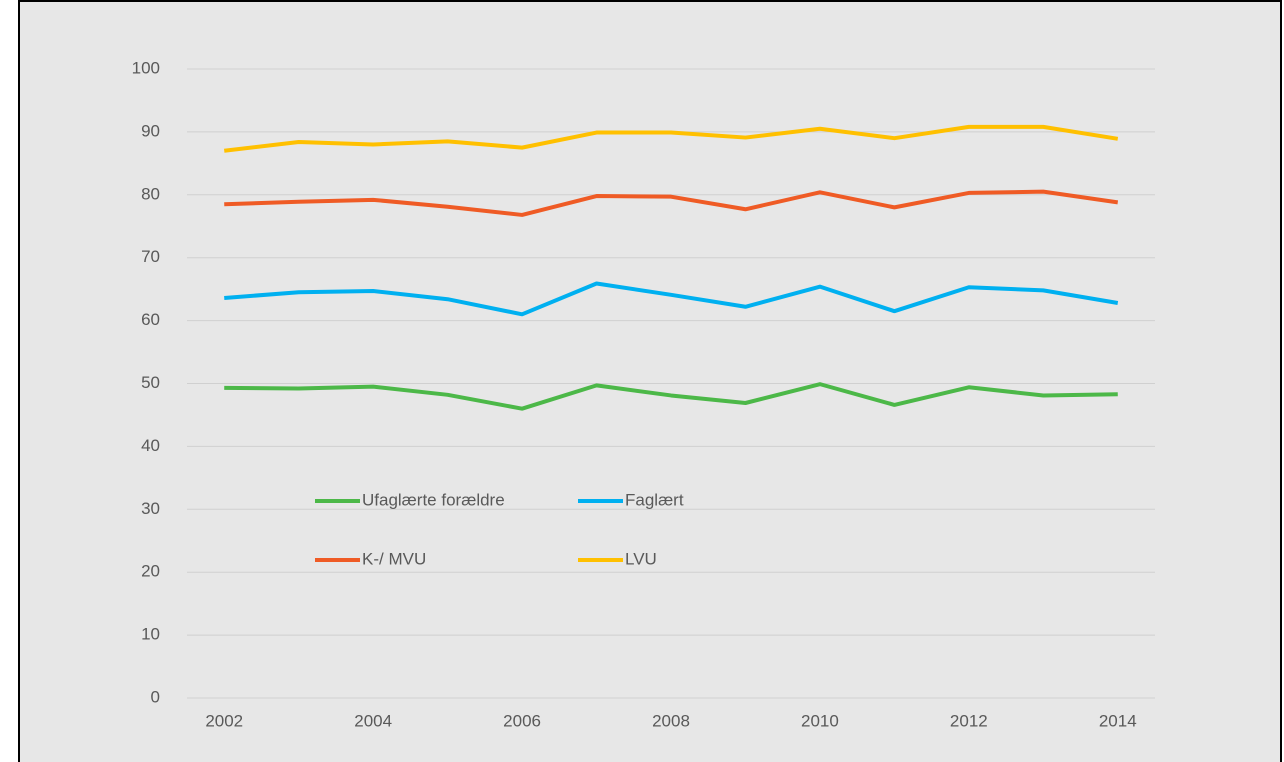 This screenshot has height=762, width=1284. What do you see at coordinates (820, 720) in the screenshot?
I see `x-tick-label: 2010` at bounding box center [820, 720].